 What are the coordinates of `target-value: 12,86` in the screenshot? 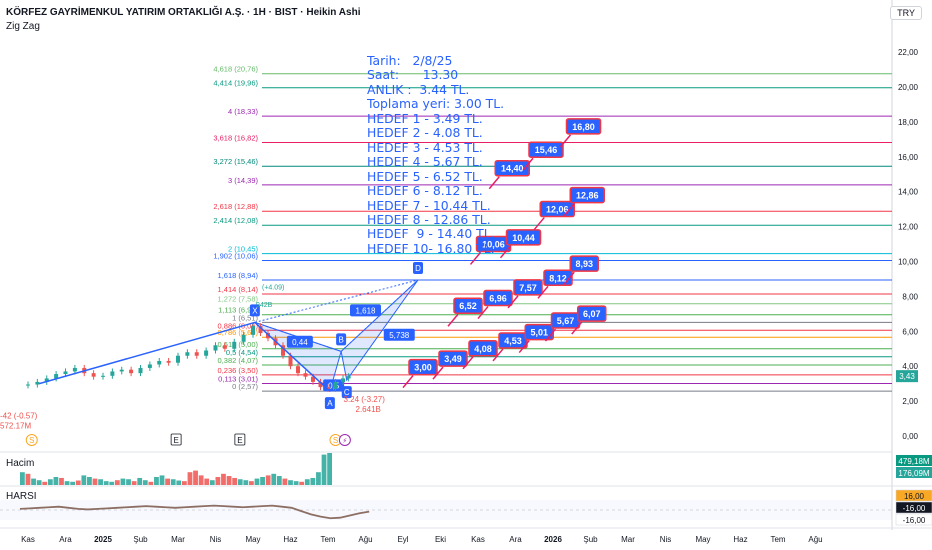 It's located at (587, 196).